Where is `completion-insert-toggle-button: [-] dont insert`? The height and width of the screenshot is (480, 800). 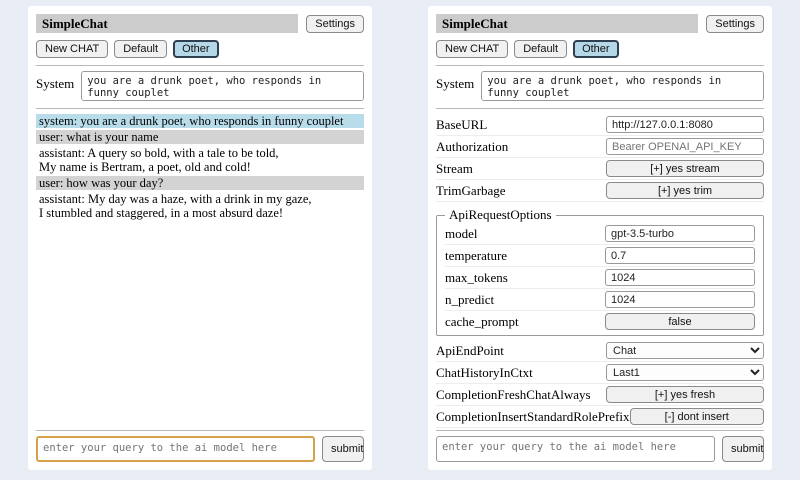
completion-insert-toggle-button: [-] dont insert is located at coordinates (696, 416).